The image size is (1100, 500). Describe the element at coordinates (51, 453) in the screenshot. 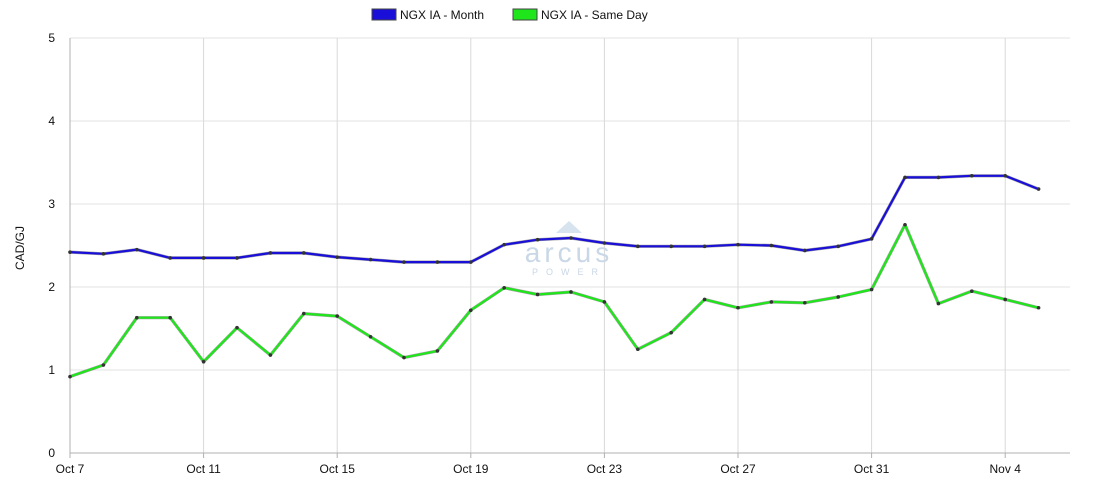

I see `y-tick-label: 0` at that location.